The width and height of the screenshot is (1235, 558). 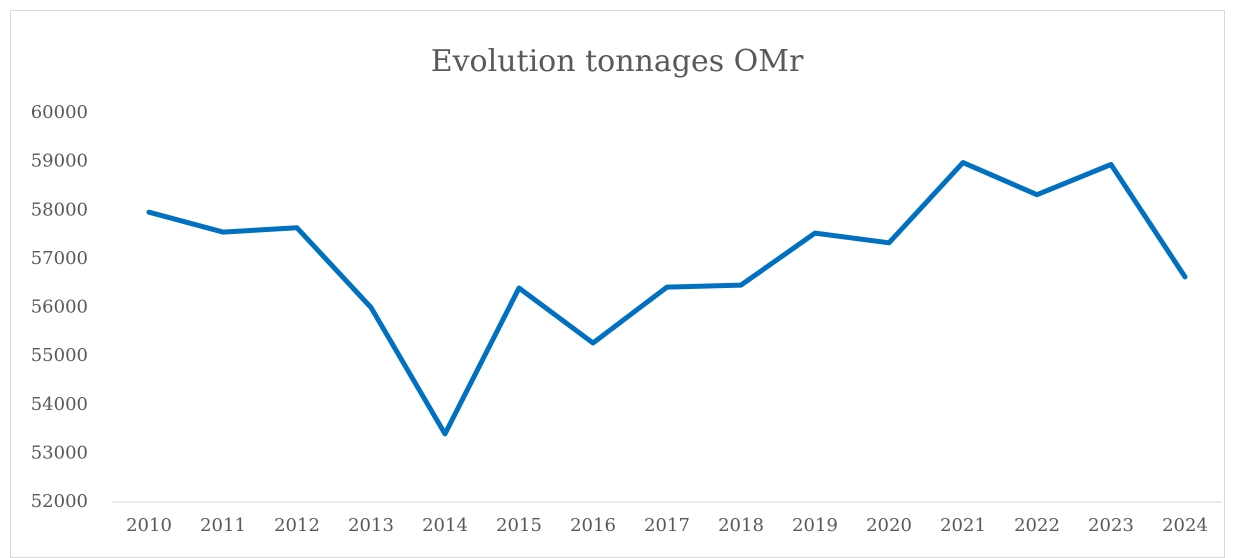 I want to click on y-tick-label: 59000, so click(x=59, y=161).